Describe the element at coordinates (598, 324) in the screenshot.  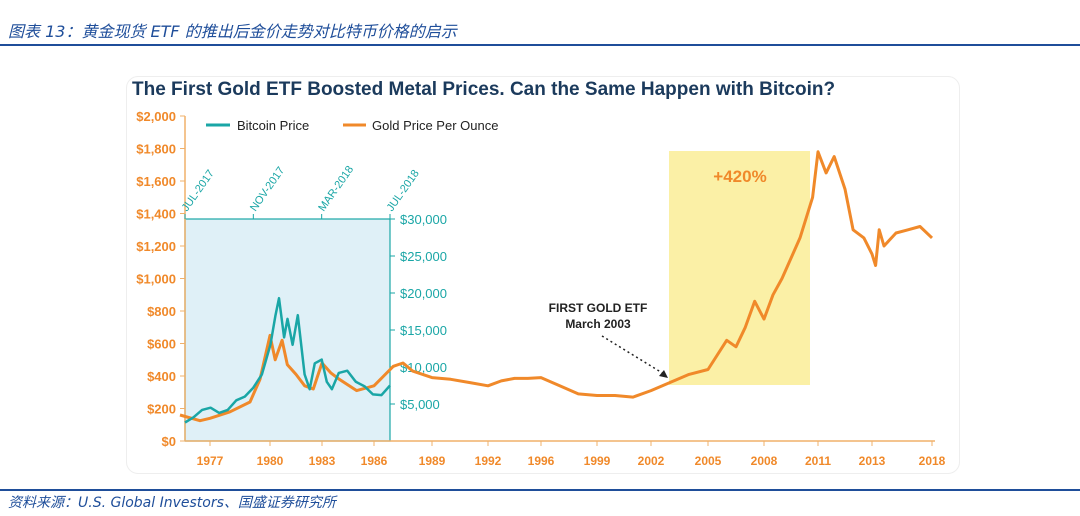
I see `etf-annotation-line2: March 2003` at that location.